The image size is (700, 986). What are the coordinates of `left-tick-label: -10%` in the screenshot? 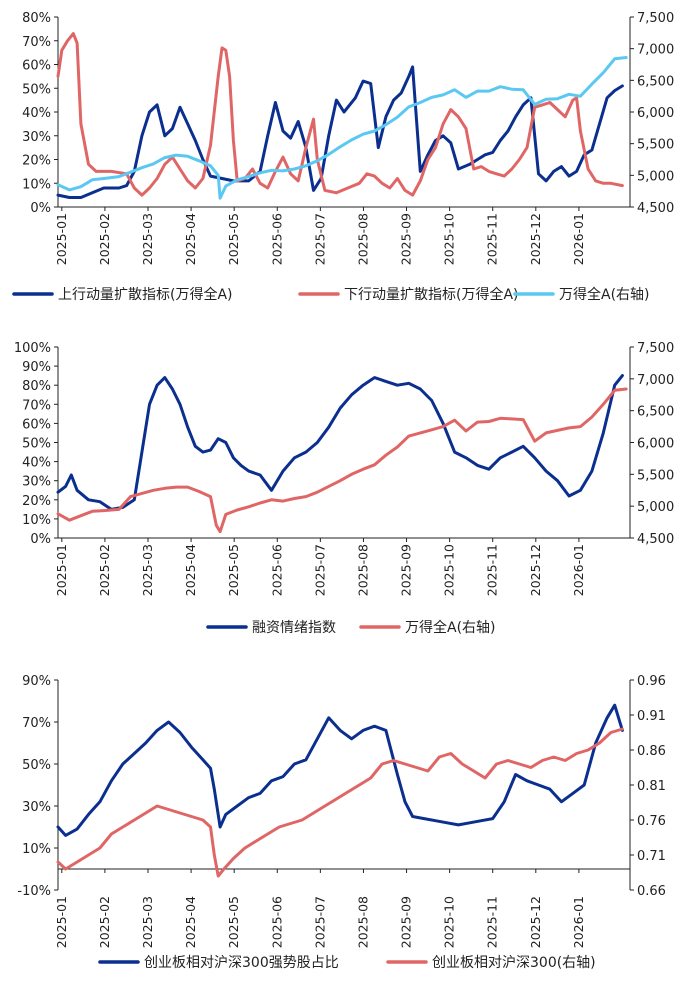 It's located at (34, 891).